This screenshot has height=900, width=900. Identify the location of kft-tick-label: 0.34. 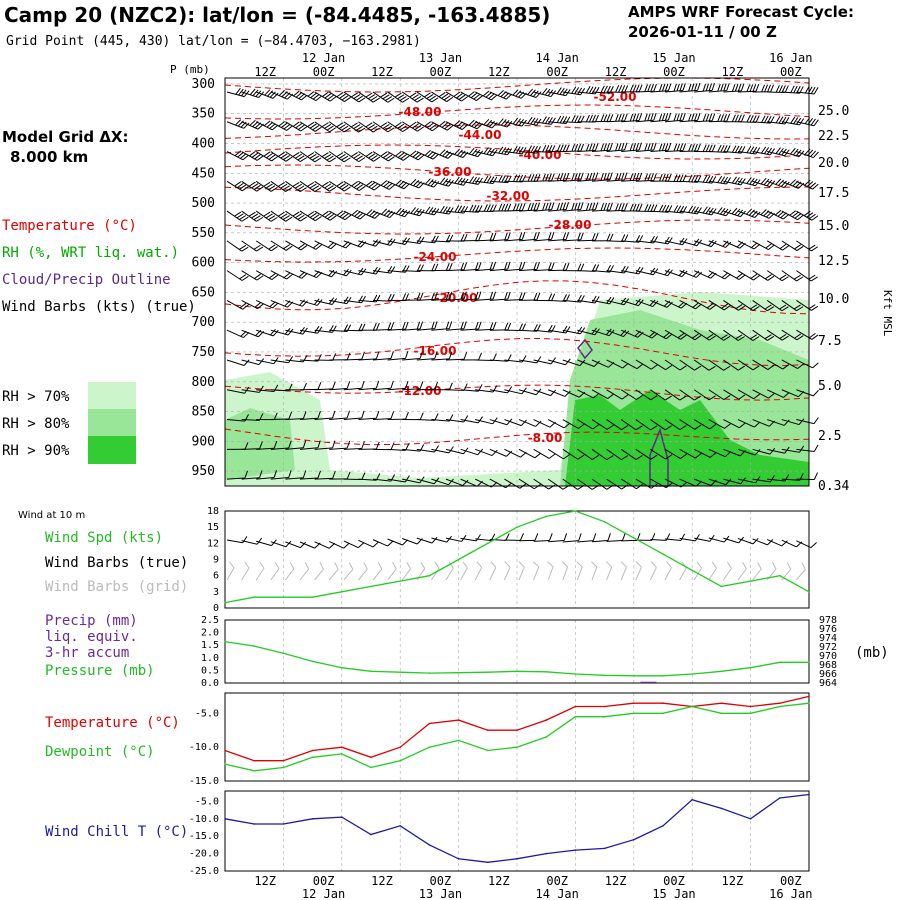
(833, 486).